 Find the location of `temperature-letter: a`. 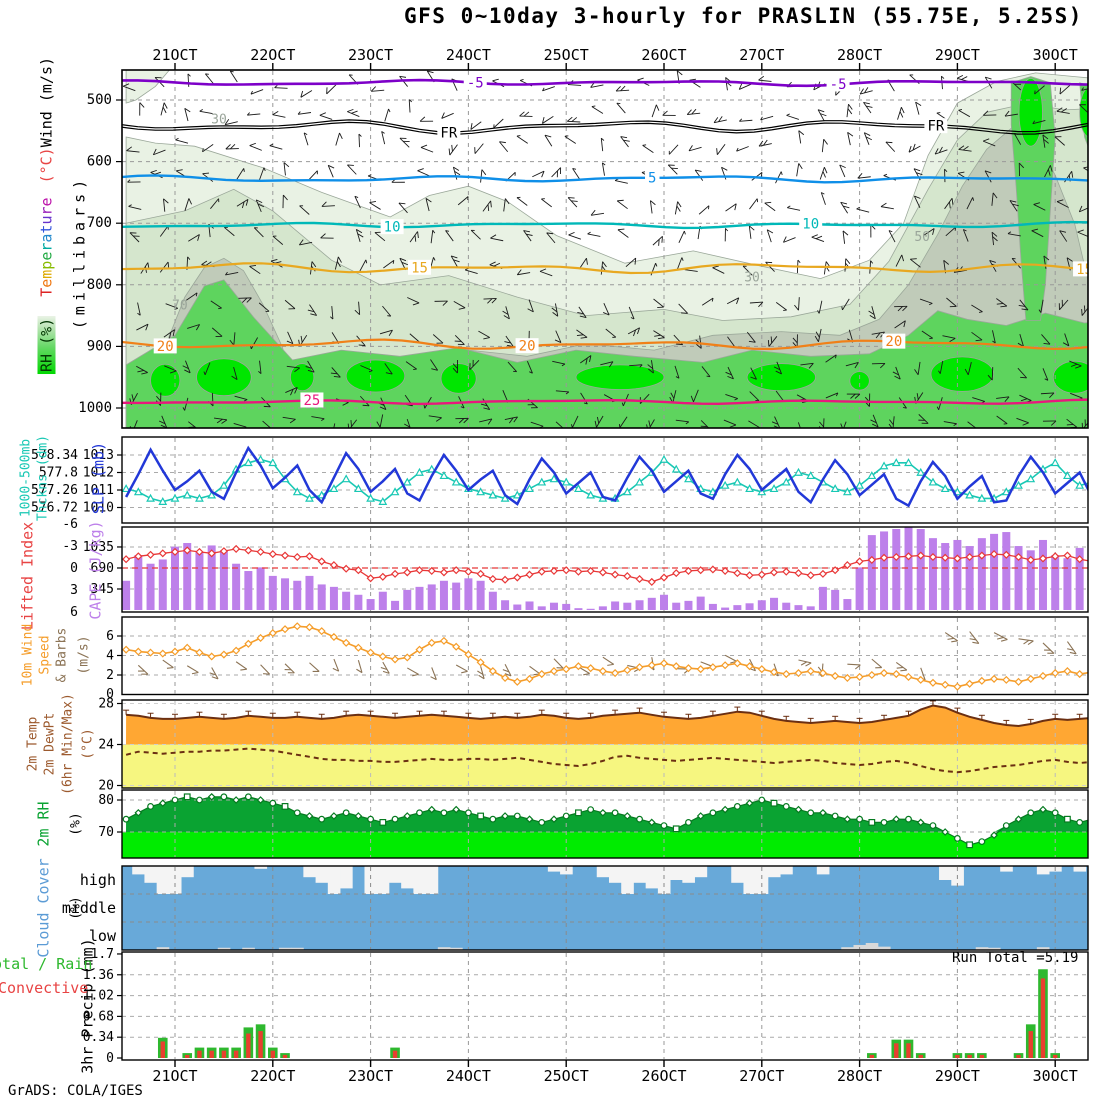

temperature-letter: a is located at coordinates (46, 238).